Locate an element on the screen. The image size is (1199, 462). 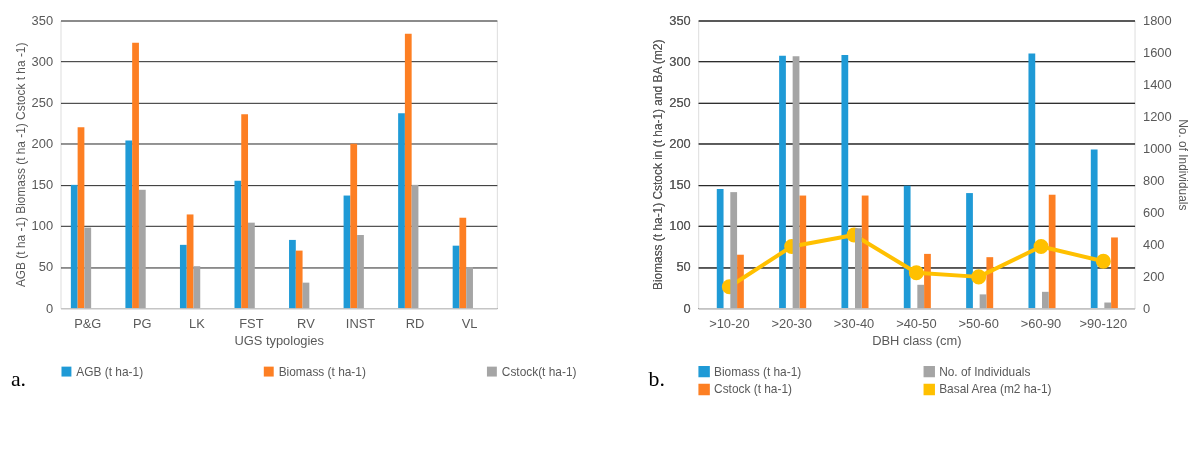
x-tick-label: PG is located at coordinates (142, 324).